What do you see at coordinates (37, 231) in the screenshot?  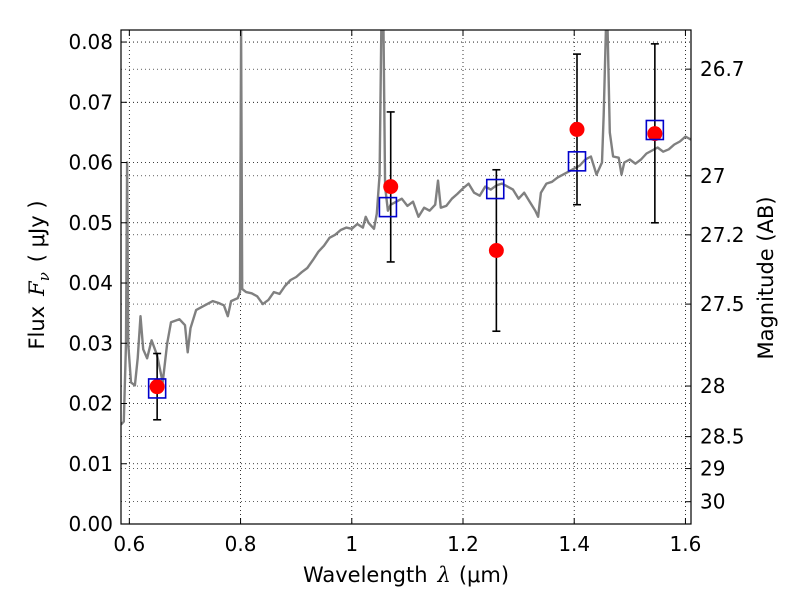 I see `y-axis-label-unit: ( μJy )` at bounding box center [37, 231].